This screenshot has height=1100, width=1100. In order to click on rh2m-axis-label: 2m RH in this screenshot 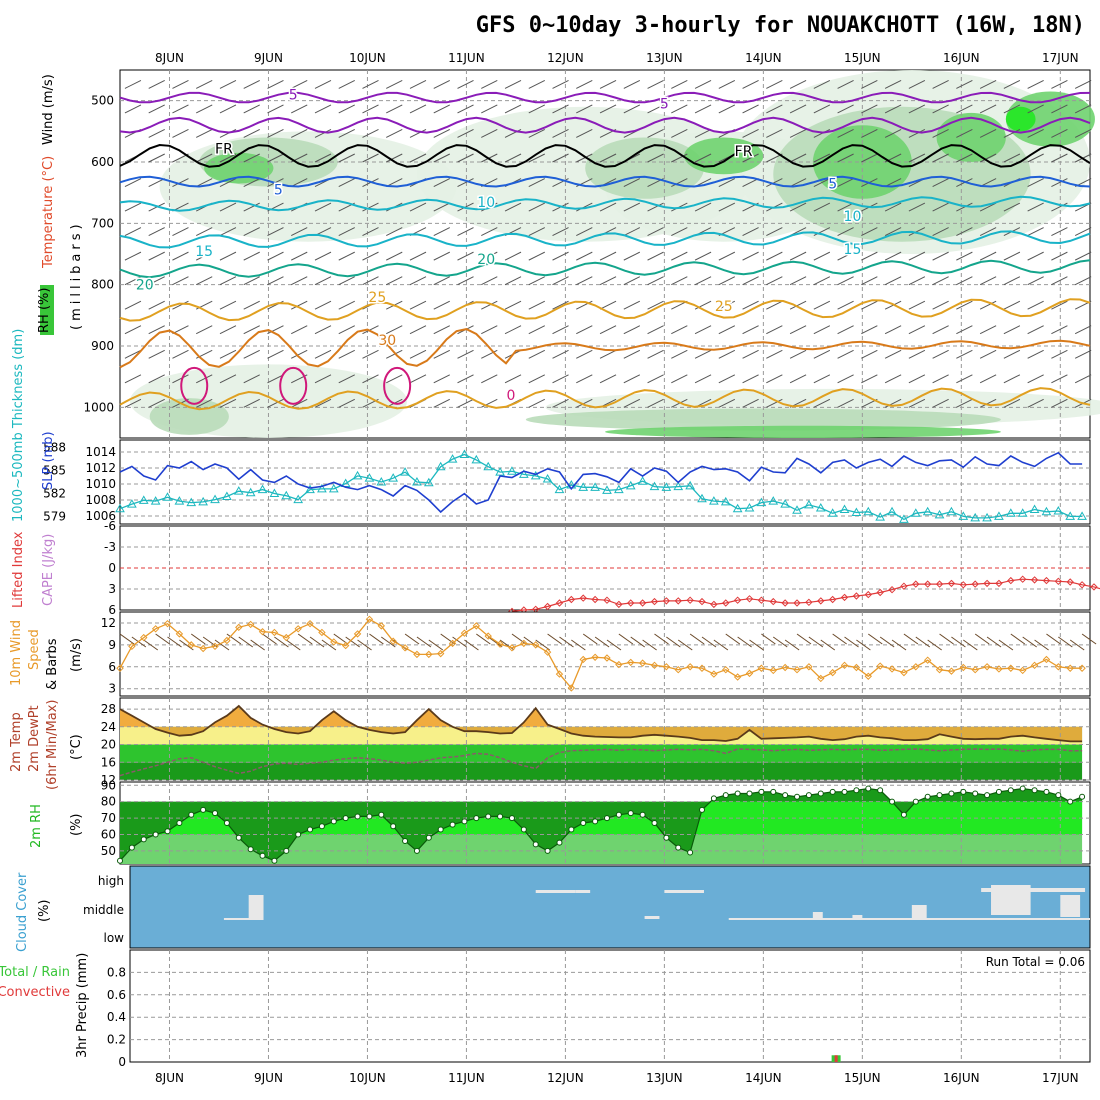, I will do `click(36, 826)`.